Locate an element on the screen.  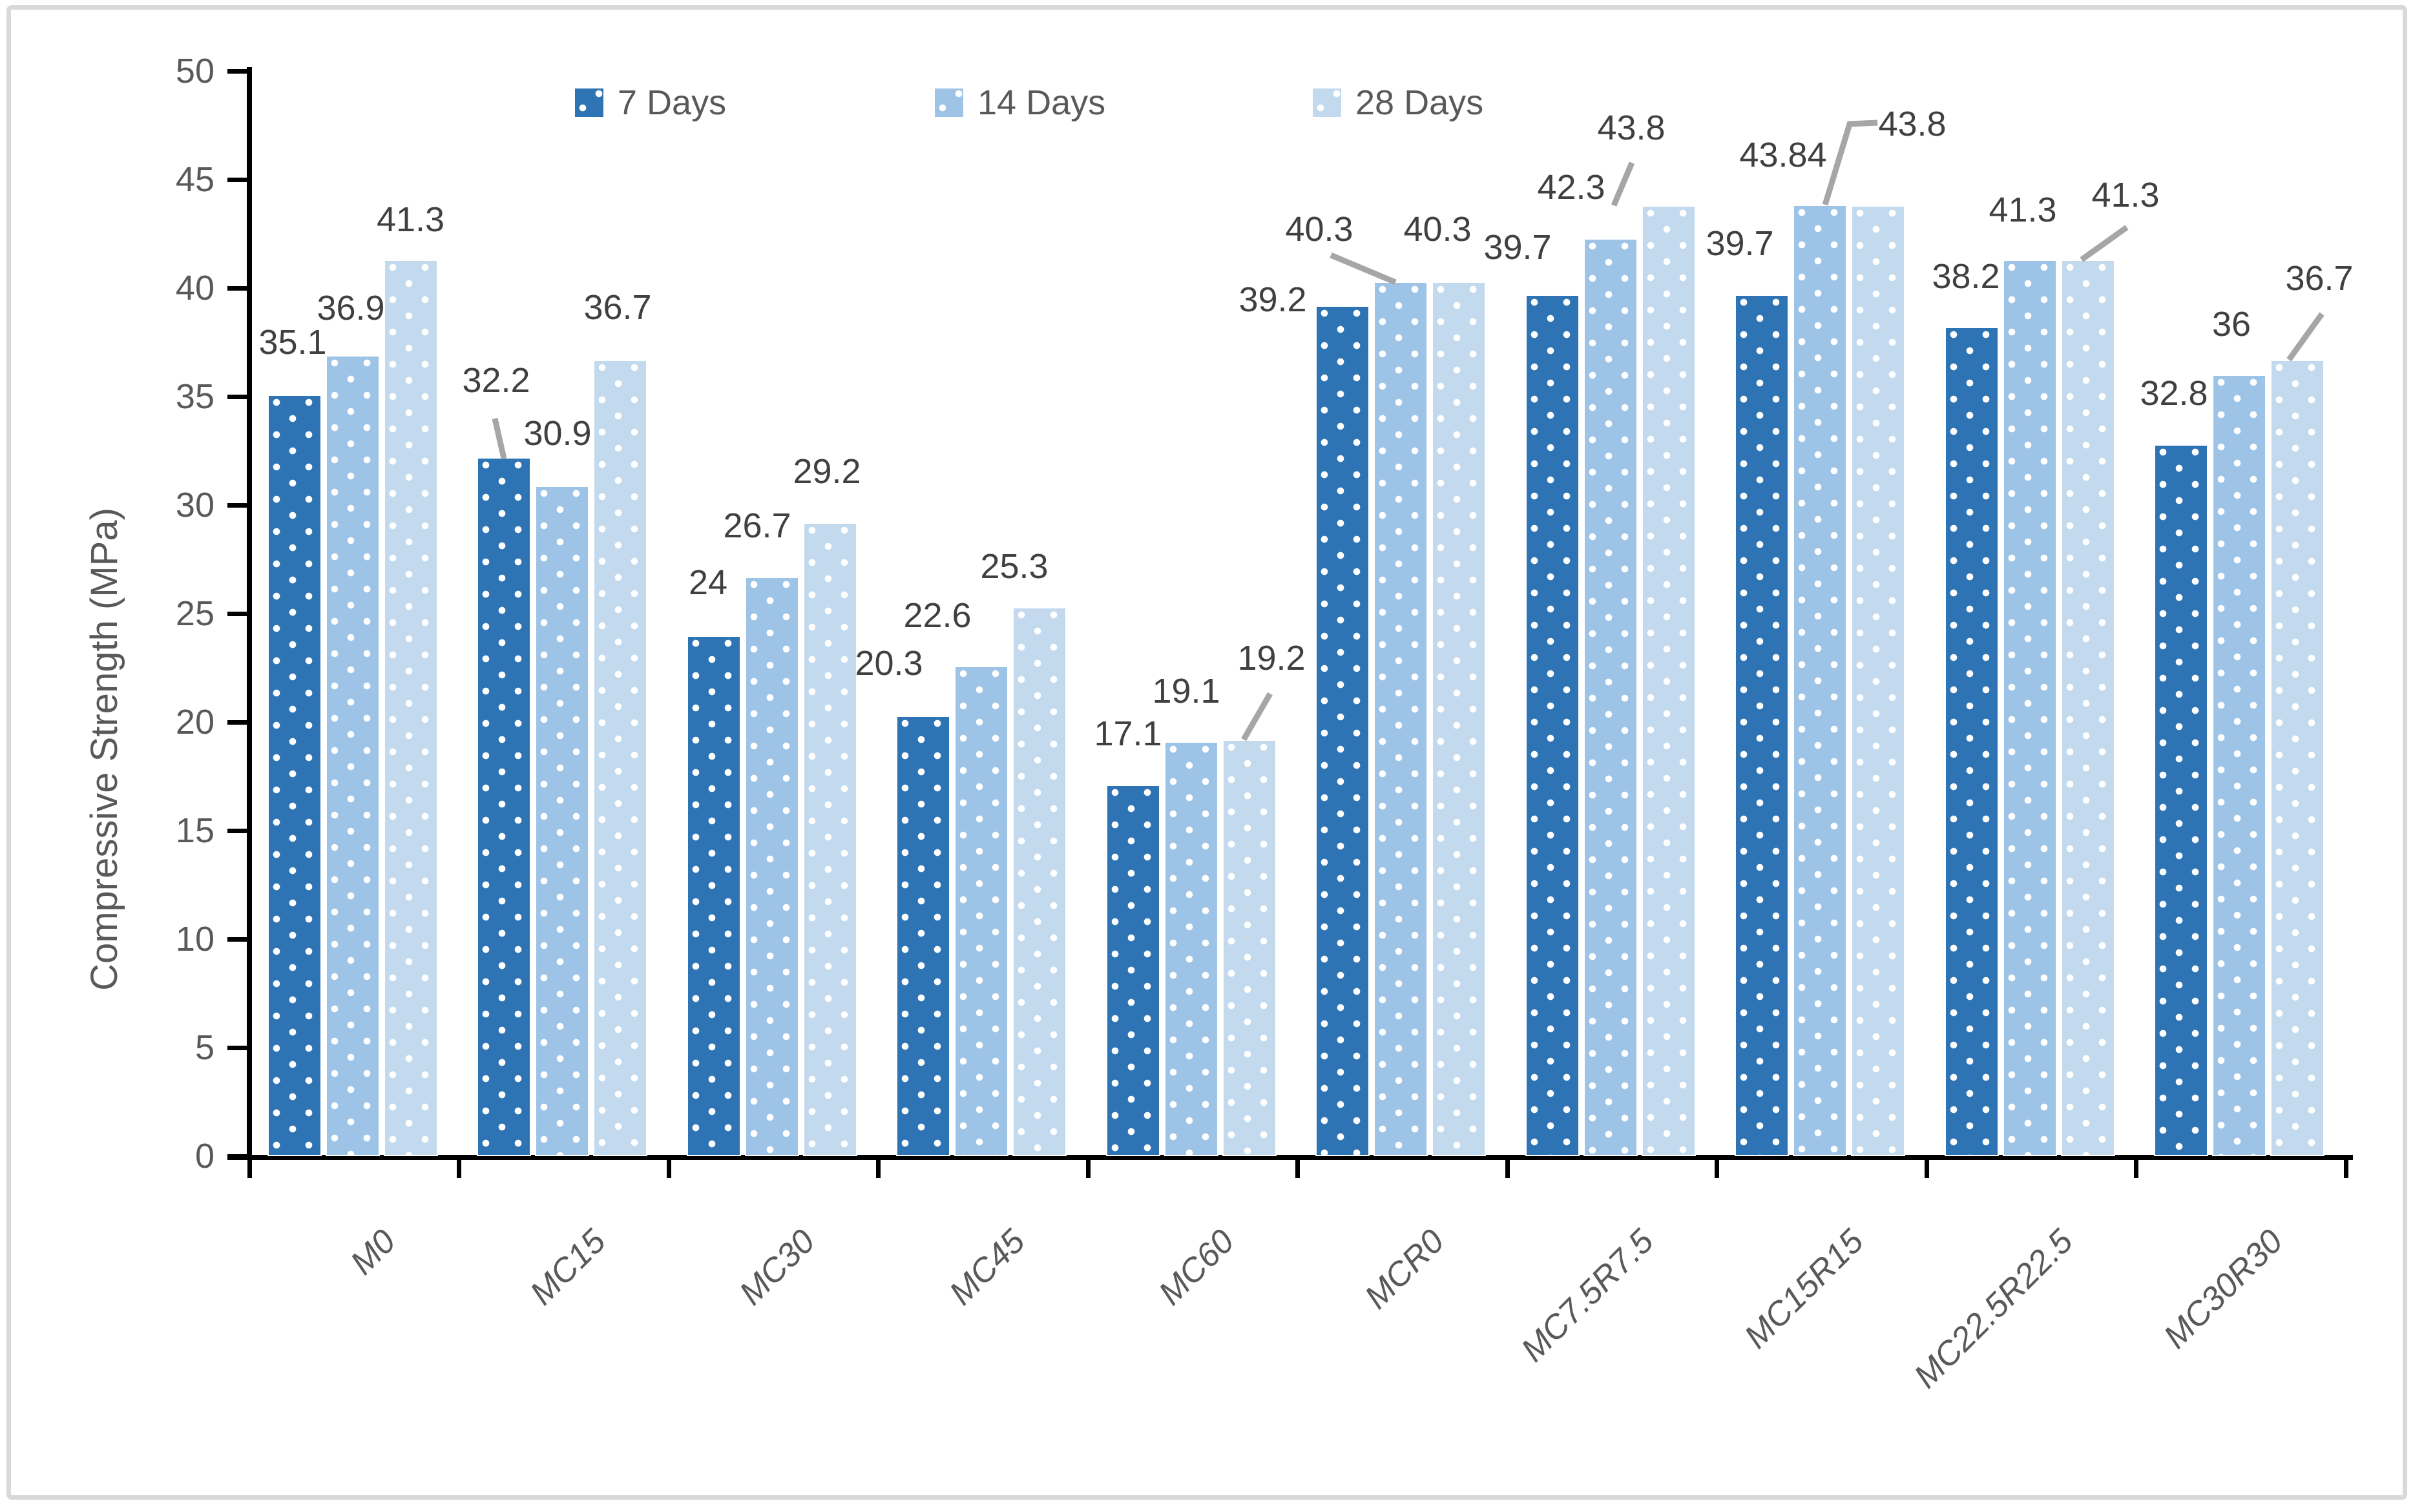
data-label: 29.2 is located at coordinates (827, 472).